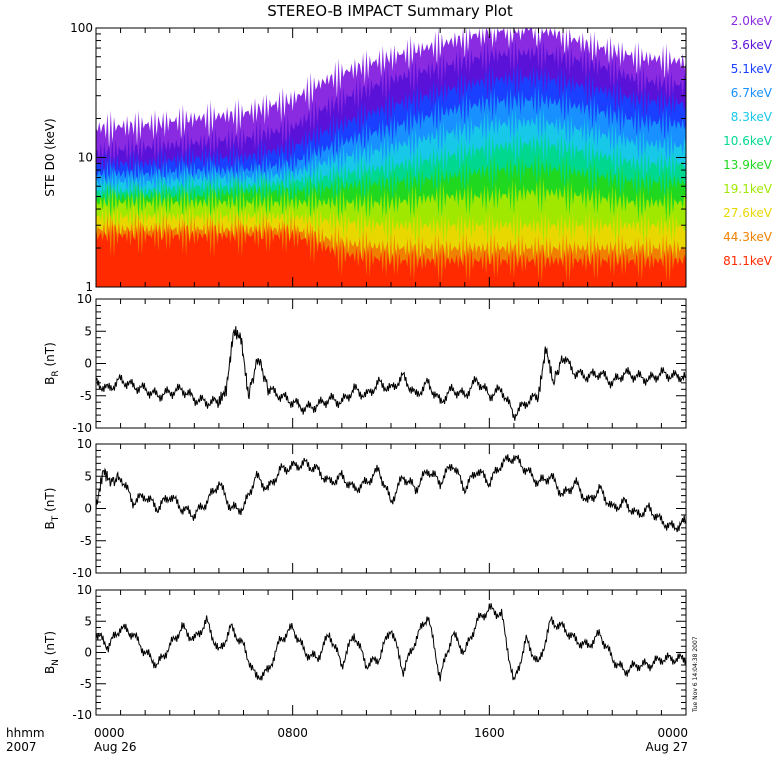  I want to click on field-ylabel-sub: N, so click(56, 662).